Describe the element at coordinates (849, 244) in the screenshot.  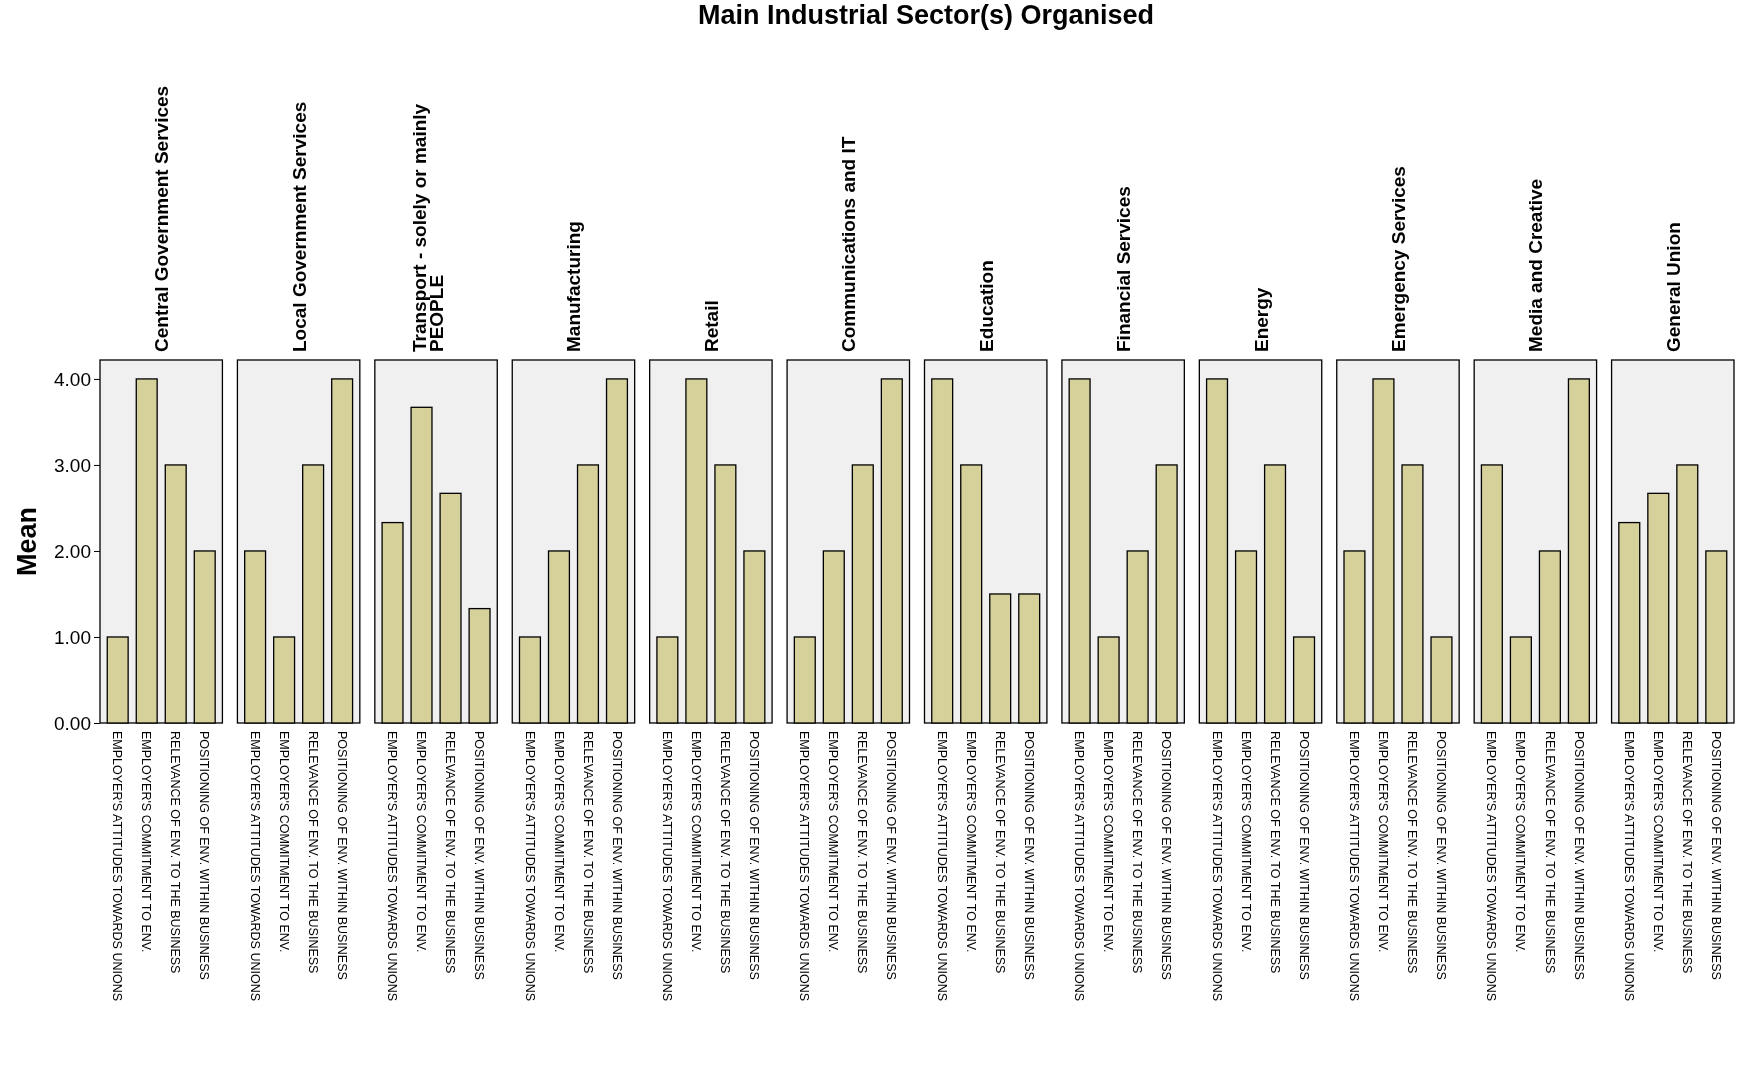
I see `chart-subtitle: Communications and IT` at that location.